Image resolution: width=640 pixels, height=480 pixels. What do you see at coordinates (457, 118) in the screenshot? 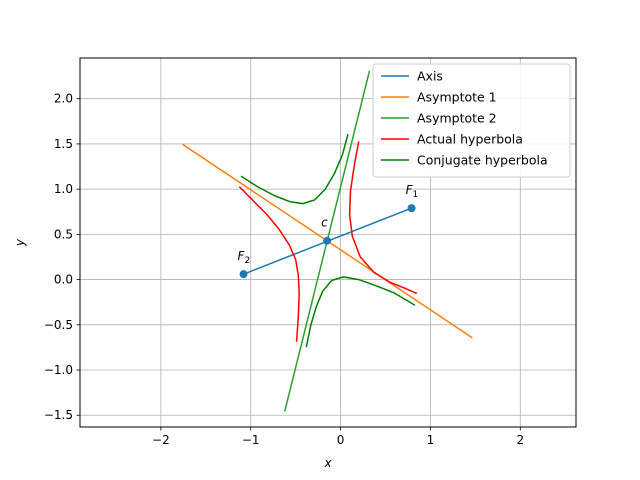
I see `legend-label: Asymptote 2` at bounding box center [457, 118].